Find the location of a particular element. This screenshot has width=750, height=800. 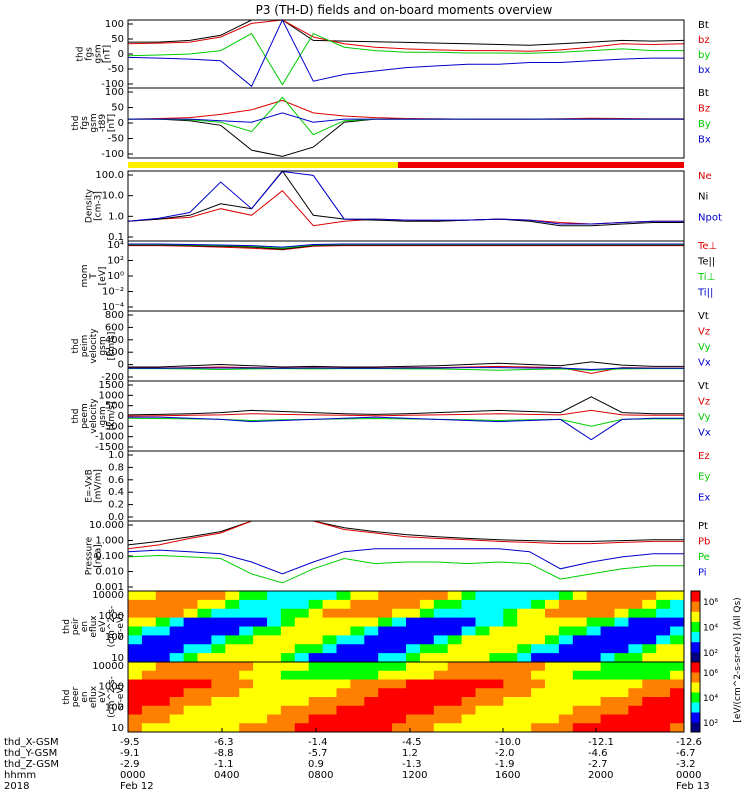

panel-7: E=-VxB[mV/m] 1.00.8 0.60.4 0.20.0 Ez Ey Ex is located at coordinates (398, 486).